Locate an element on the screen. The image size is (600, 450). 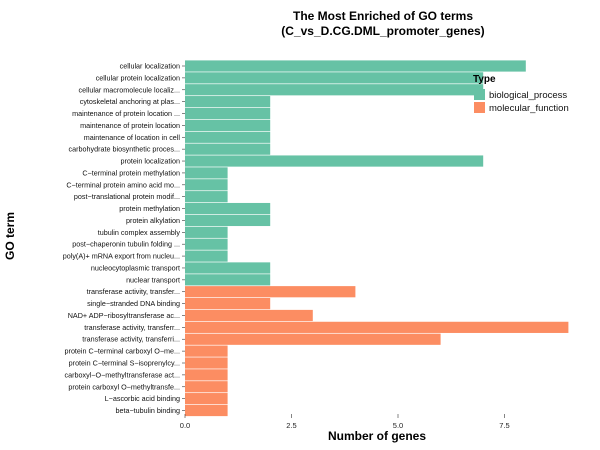
x-tick-label: 7.5 is located at coordinates (504, 425).